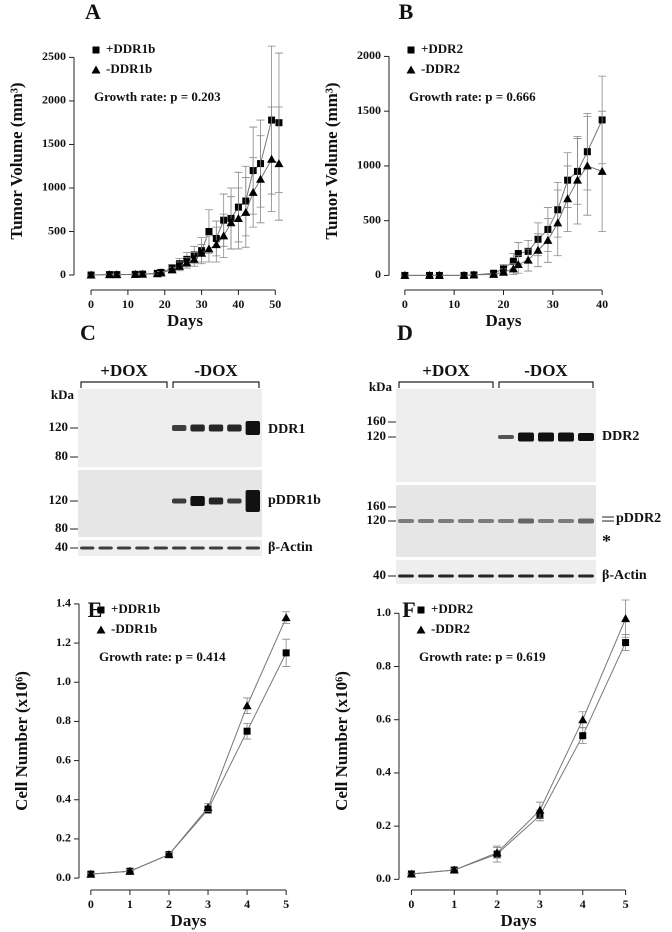 This screenshot has width=672, height=932. I want to click on unit-label: kDa, so click(63, 394).